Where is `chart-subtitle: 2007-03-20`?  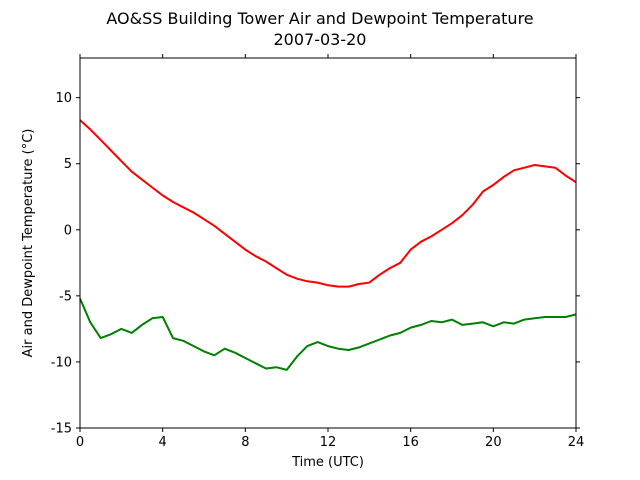 chart-subtitle: 2007-03-20 is located at coordinates (320, 39).